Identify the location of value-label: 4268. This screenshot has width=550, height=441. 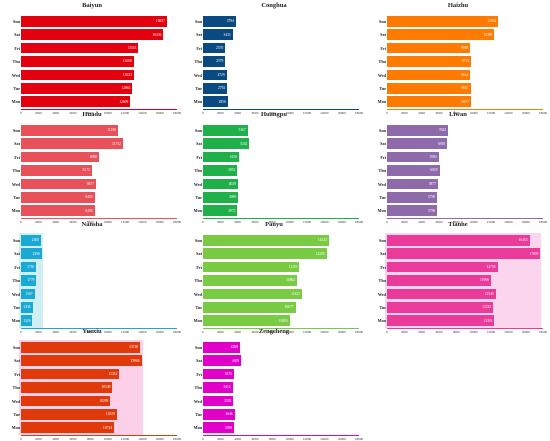
(234, 347).